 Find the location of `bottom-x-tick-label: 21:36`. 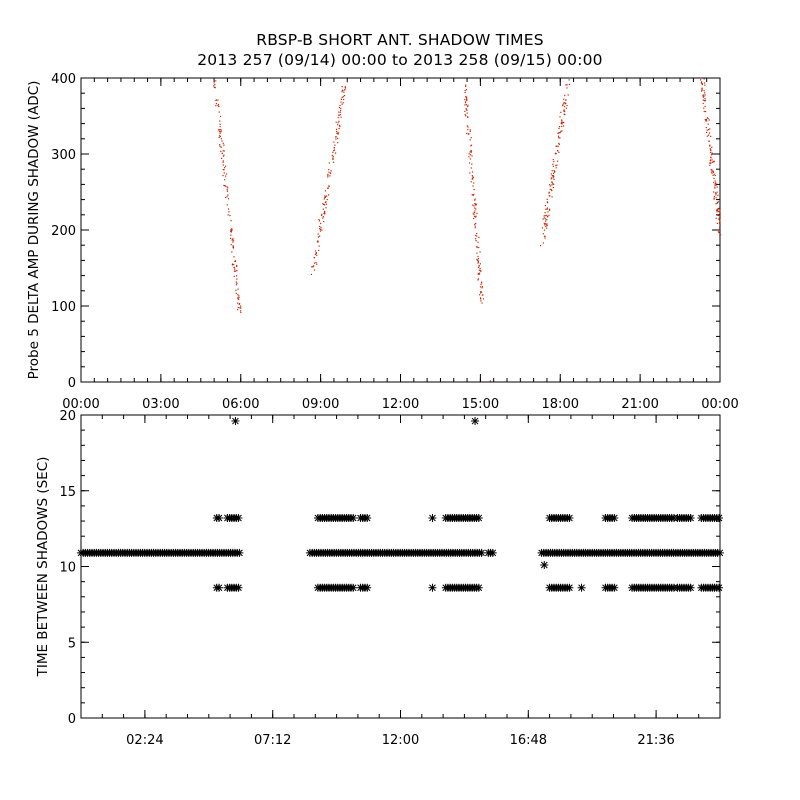

bottom-x-tick-label: 21:36 is located at coordinates (655, 740).